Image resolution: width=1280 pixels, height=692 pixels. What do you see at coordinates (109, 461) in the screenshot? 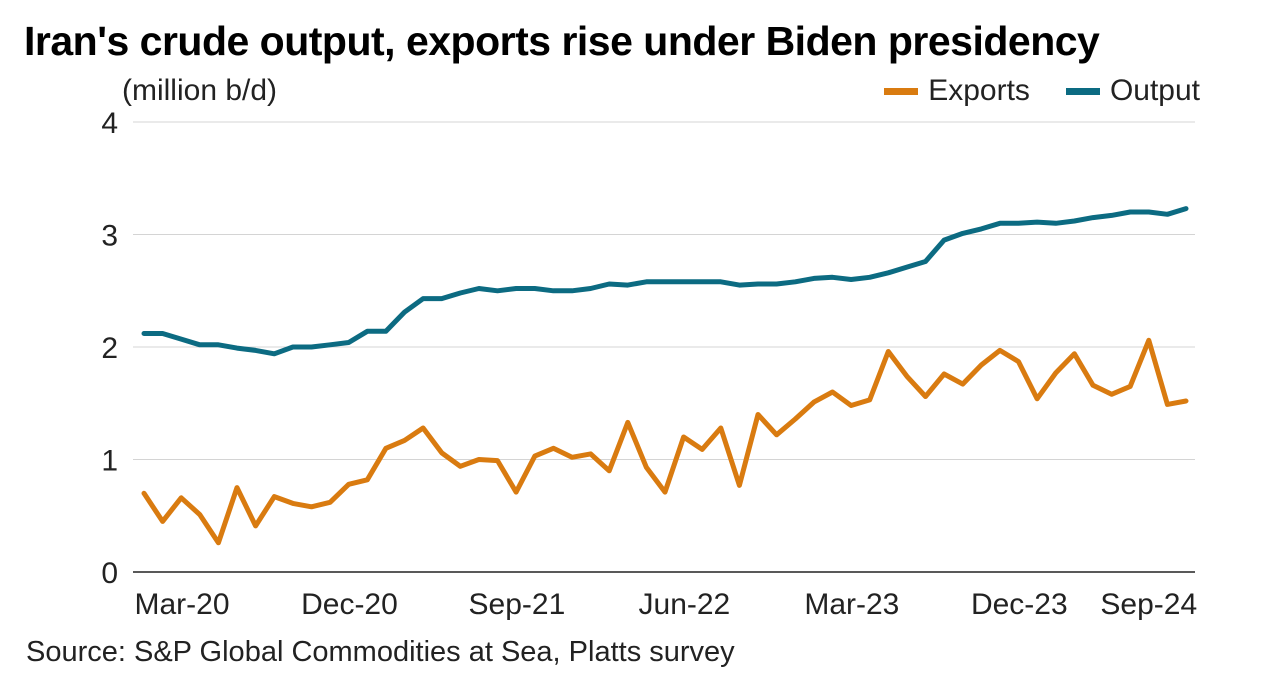
I see `y-tick-label-1: 1` at bounding box center [109, 461].